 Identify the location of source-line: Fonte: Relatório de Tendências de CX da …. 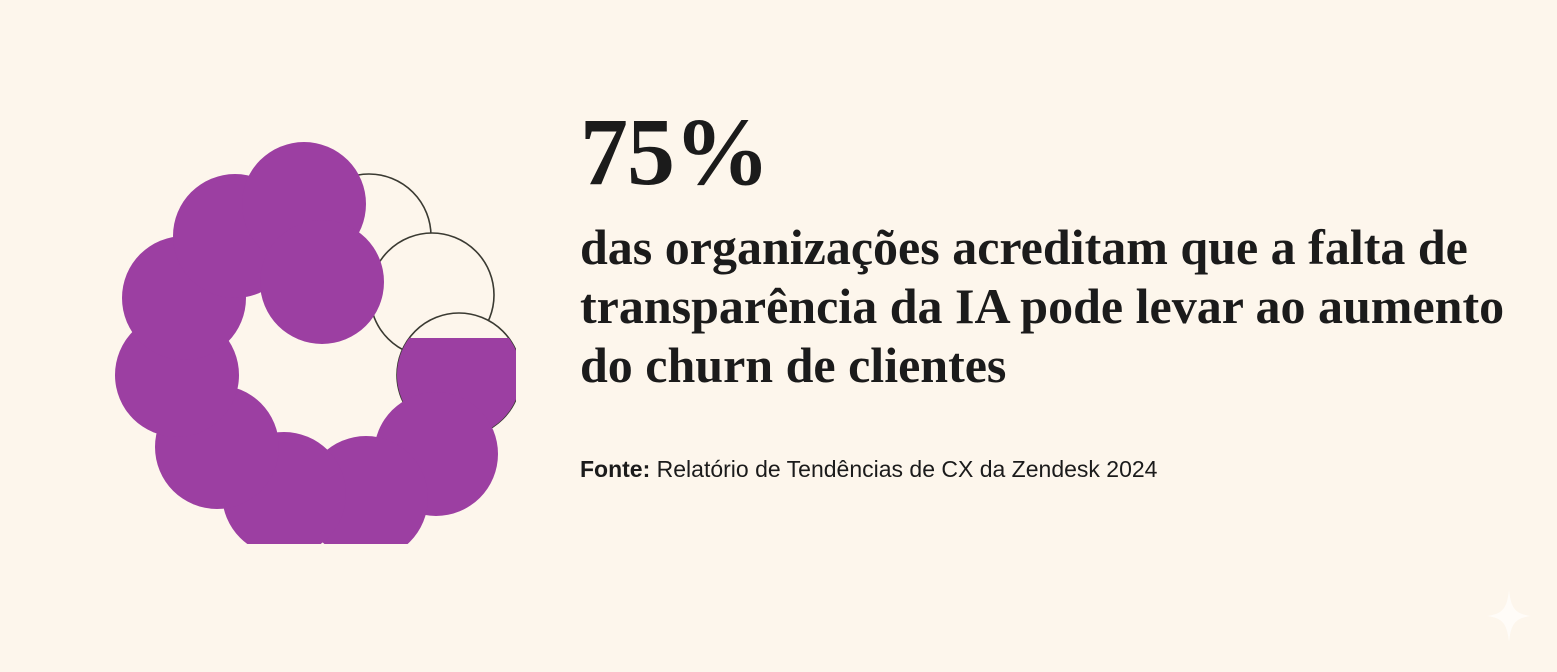
(1055, 470).